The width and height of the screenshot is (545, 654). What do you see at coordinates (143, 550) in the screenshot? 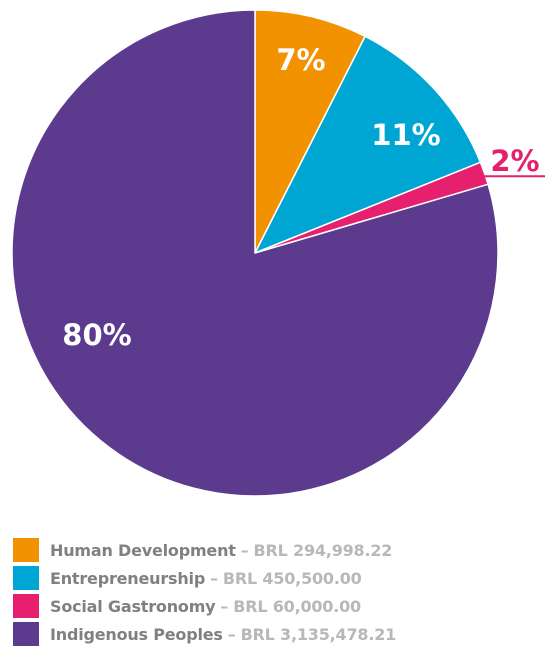
I see `legend-label: Human Development` at bounding box center [143, 550].